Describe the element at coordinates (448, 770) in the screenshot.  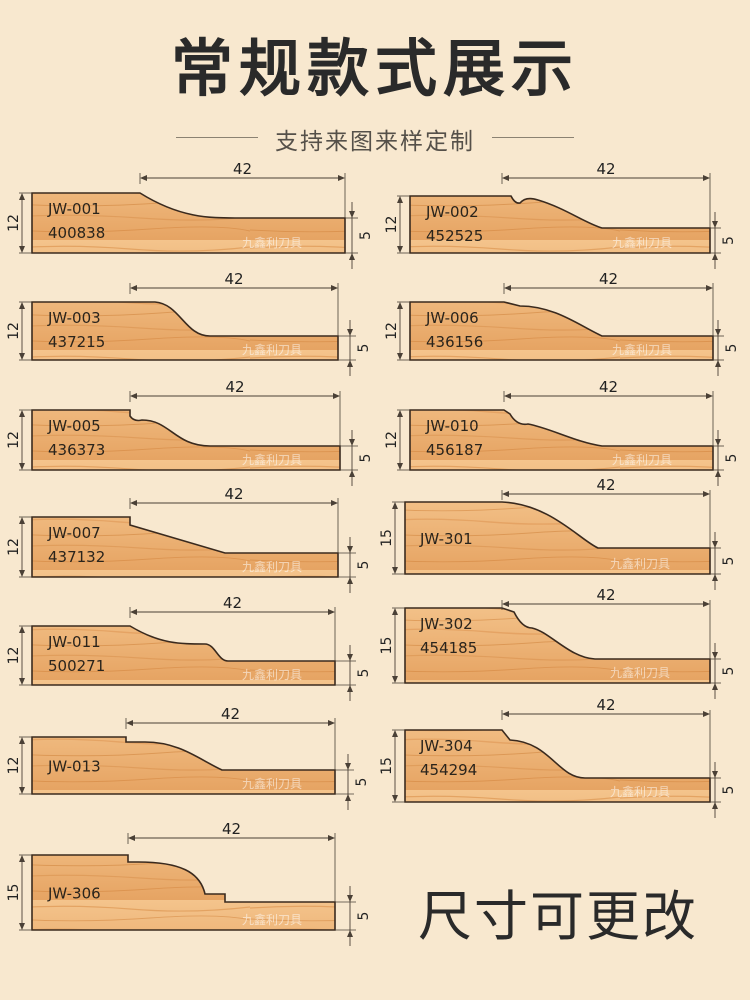
I see `profile-number-label: 454294` at that location.